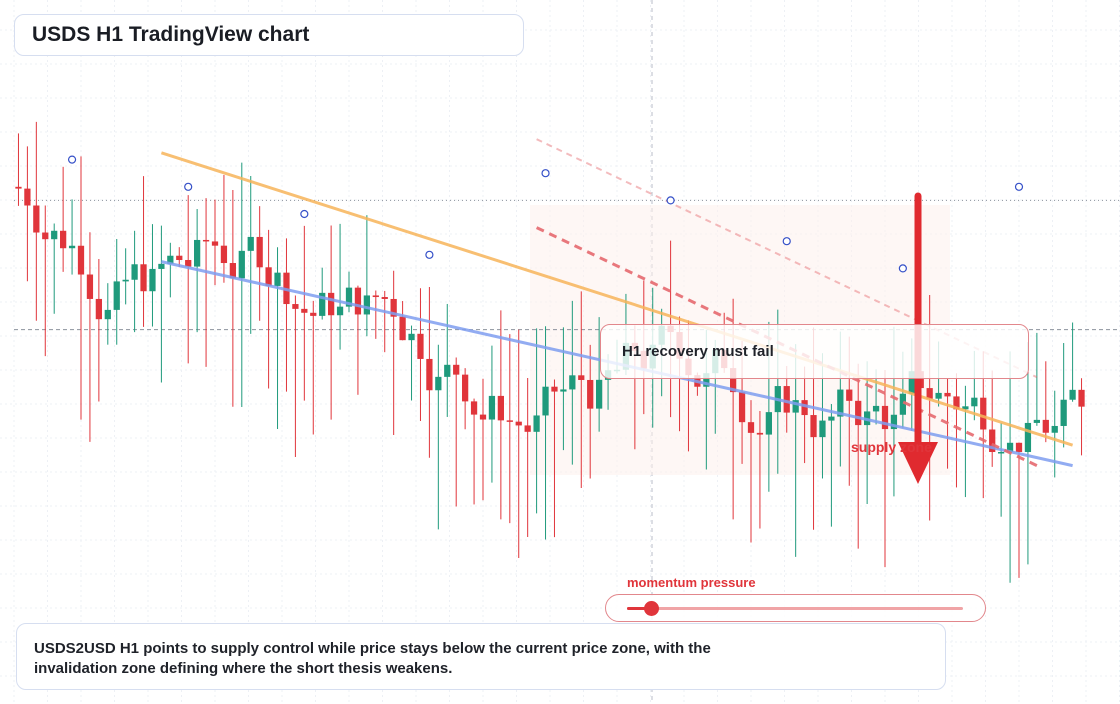 Image resolution: width=1120 pixels, height=704 pixels. Describe the element at coordinates (698, 351) in the screenshot. I see `recovery-callout-text: H1 recovery must fail` at that location.